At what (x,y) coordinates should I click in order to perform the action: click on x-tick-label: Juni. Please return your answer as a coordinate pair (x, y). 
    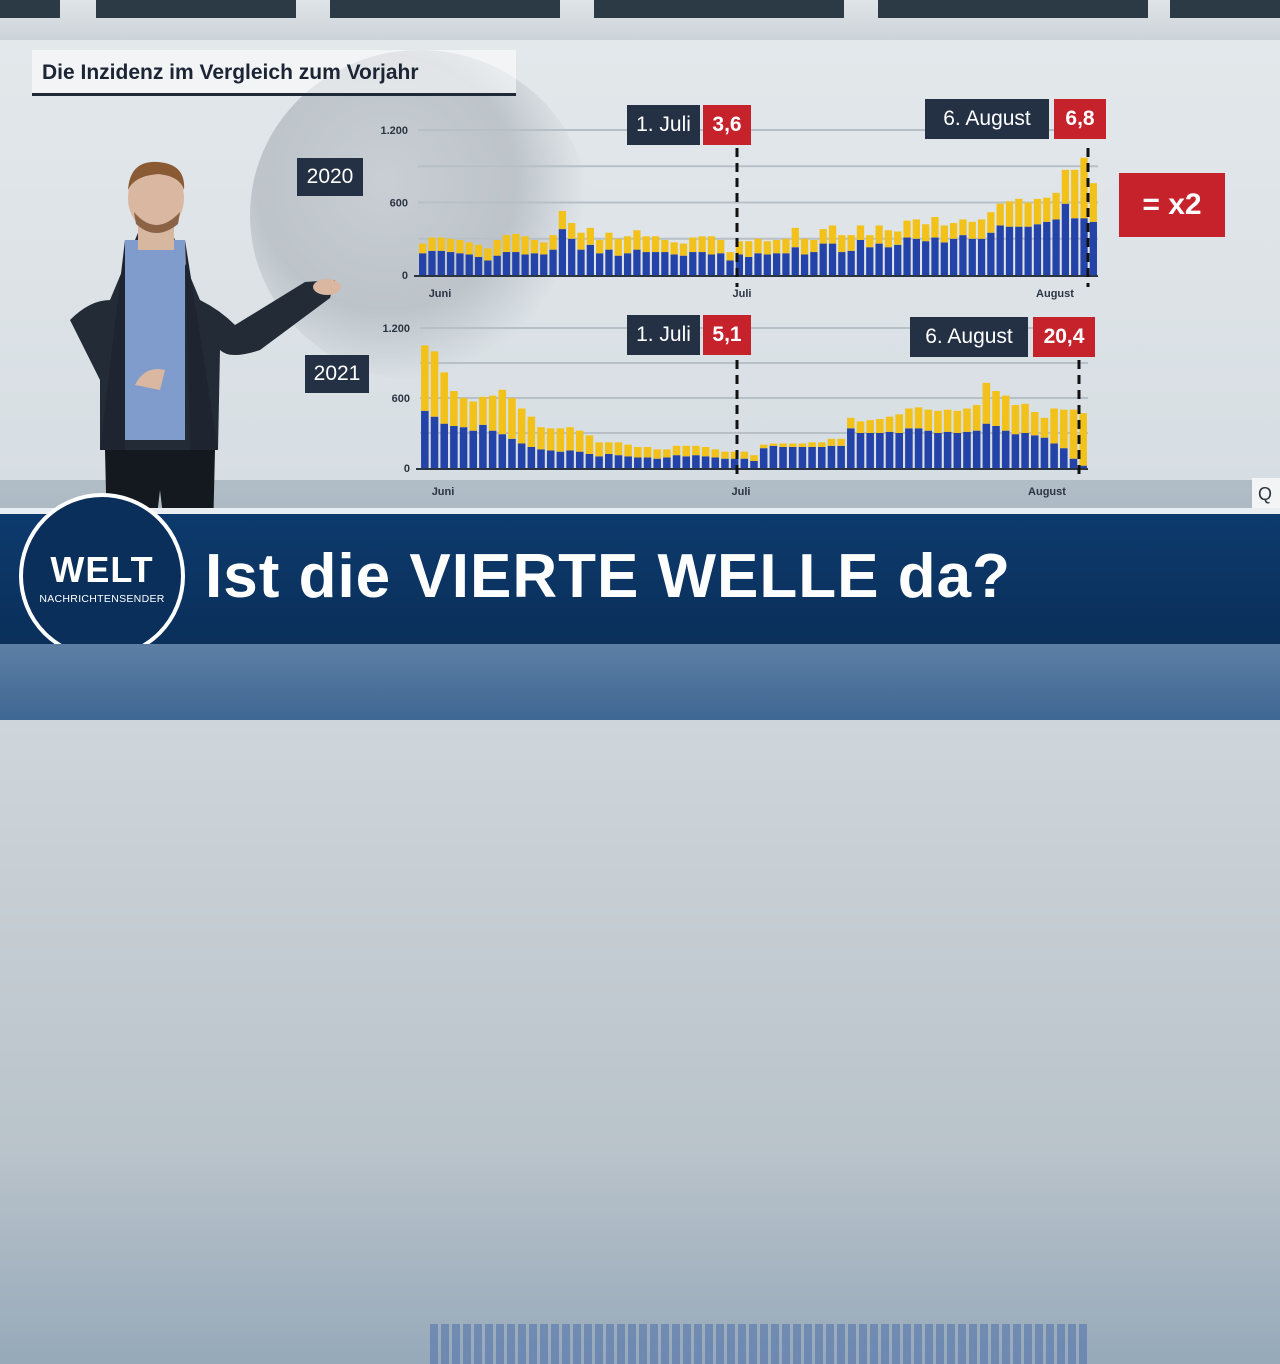
    Looking at the image, I should click on (443, 492).